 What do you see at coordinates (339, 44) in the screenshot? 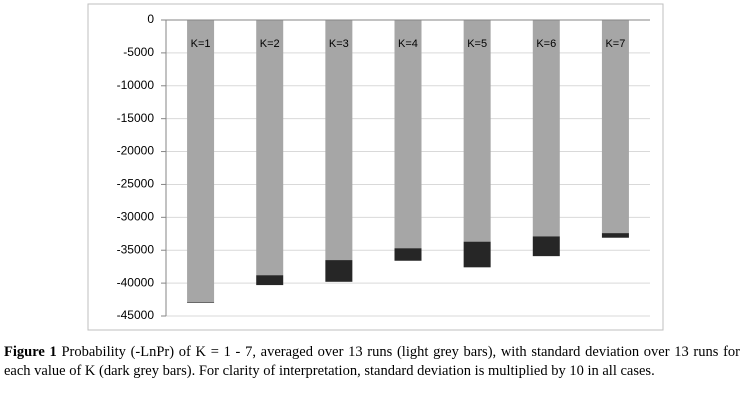
I see `category-label: K=3` at bounding box center [339, 44].